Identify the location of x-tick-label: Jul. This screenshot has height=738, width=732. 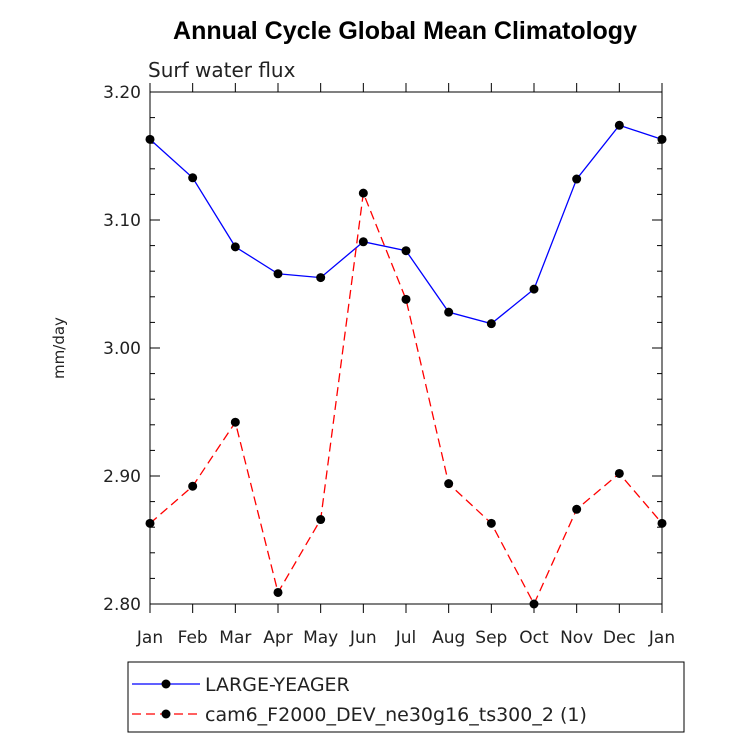
(406, 638).